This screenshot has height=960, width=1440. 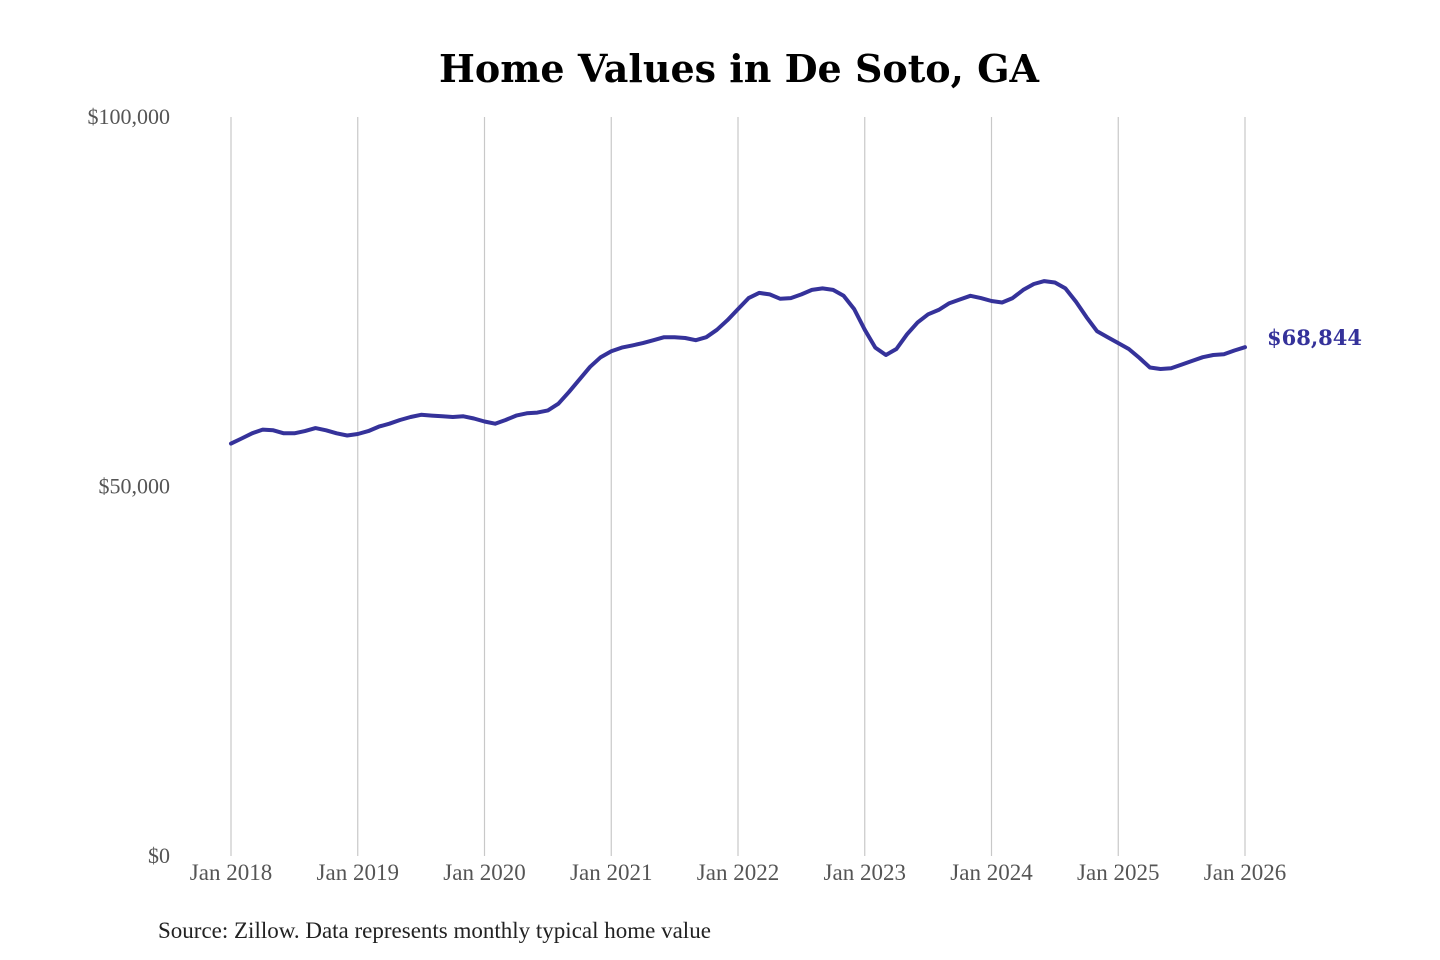 I want to click on x-tick-label: Jan 2023, so click(x=865, y=872).